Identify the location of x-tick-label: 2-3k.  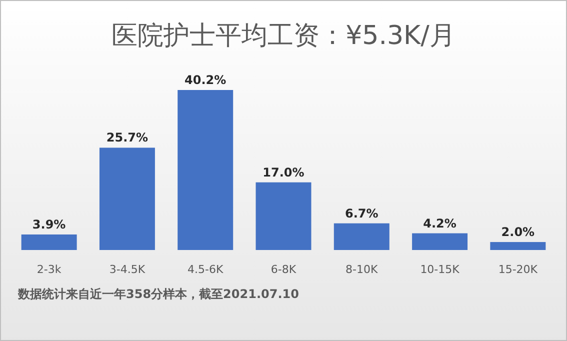
(49, 269).